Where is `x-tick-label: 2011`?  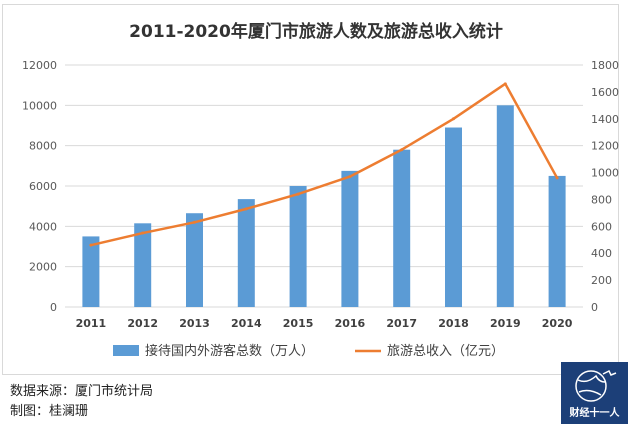 x-tick-label: 2011 is located at coordinates (91, 323).